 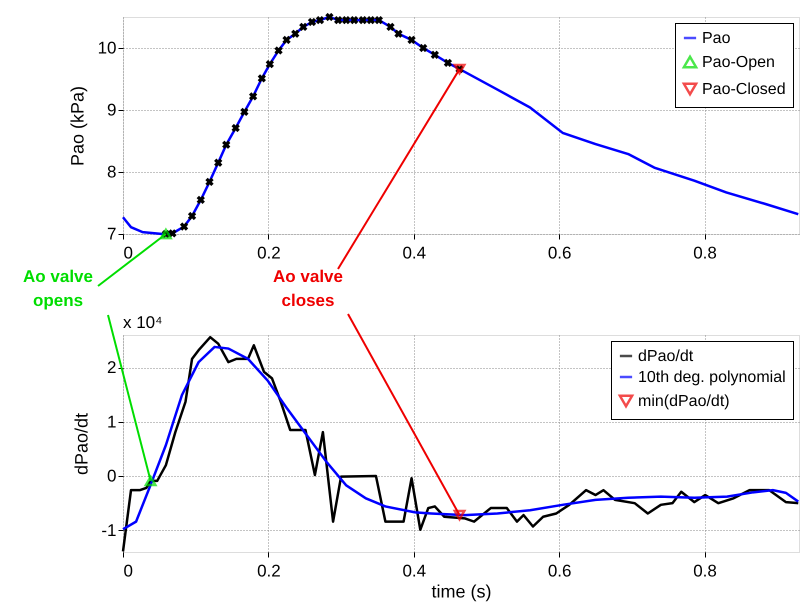 What do you see at coordinates (111, 422) in the screenshot?
I see `y-tick-label: 1` at bounding box center [111, 422].